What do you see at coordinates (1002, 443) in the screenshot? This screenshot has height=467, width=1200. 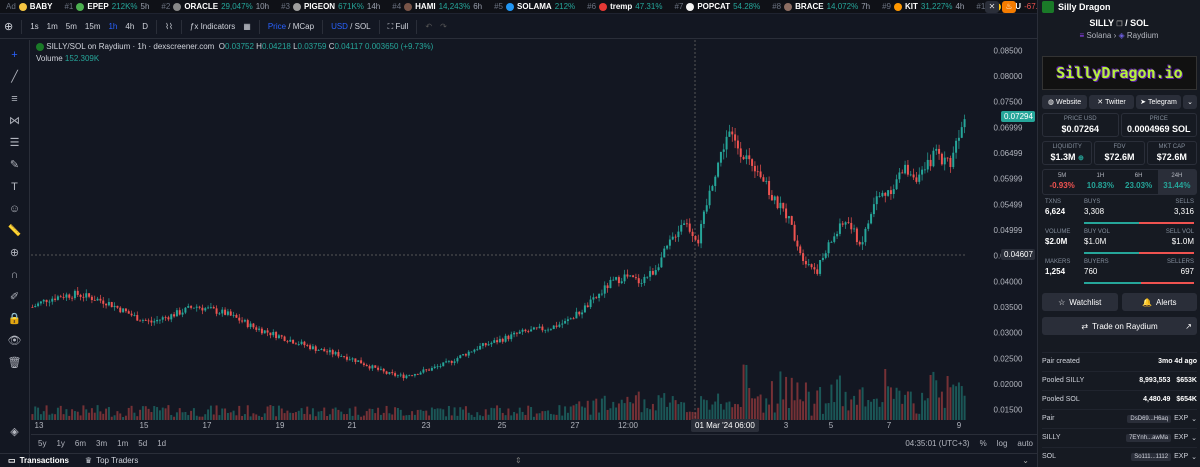 I see `log-scale-button: log` at bounding box center [1002, 443].